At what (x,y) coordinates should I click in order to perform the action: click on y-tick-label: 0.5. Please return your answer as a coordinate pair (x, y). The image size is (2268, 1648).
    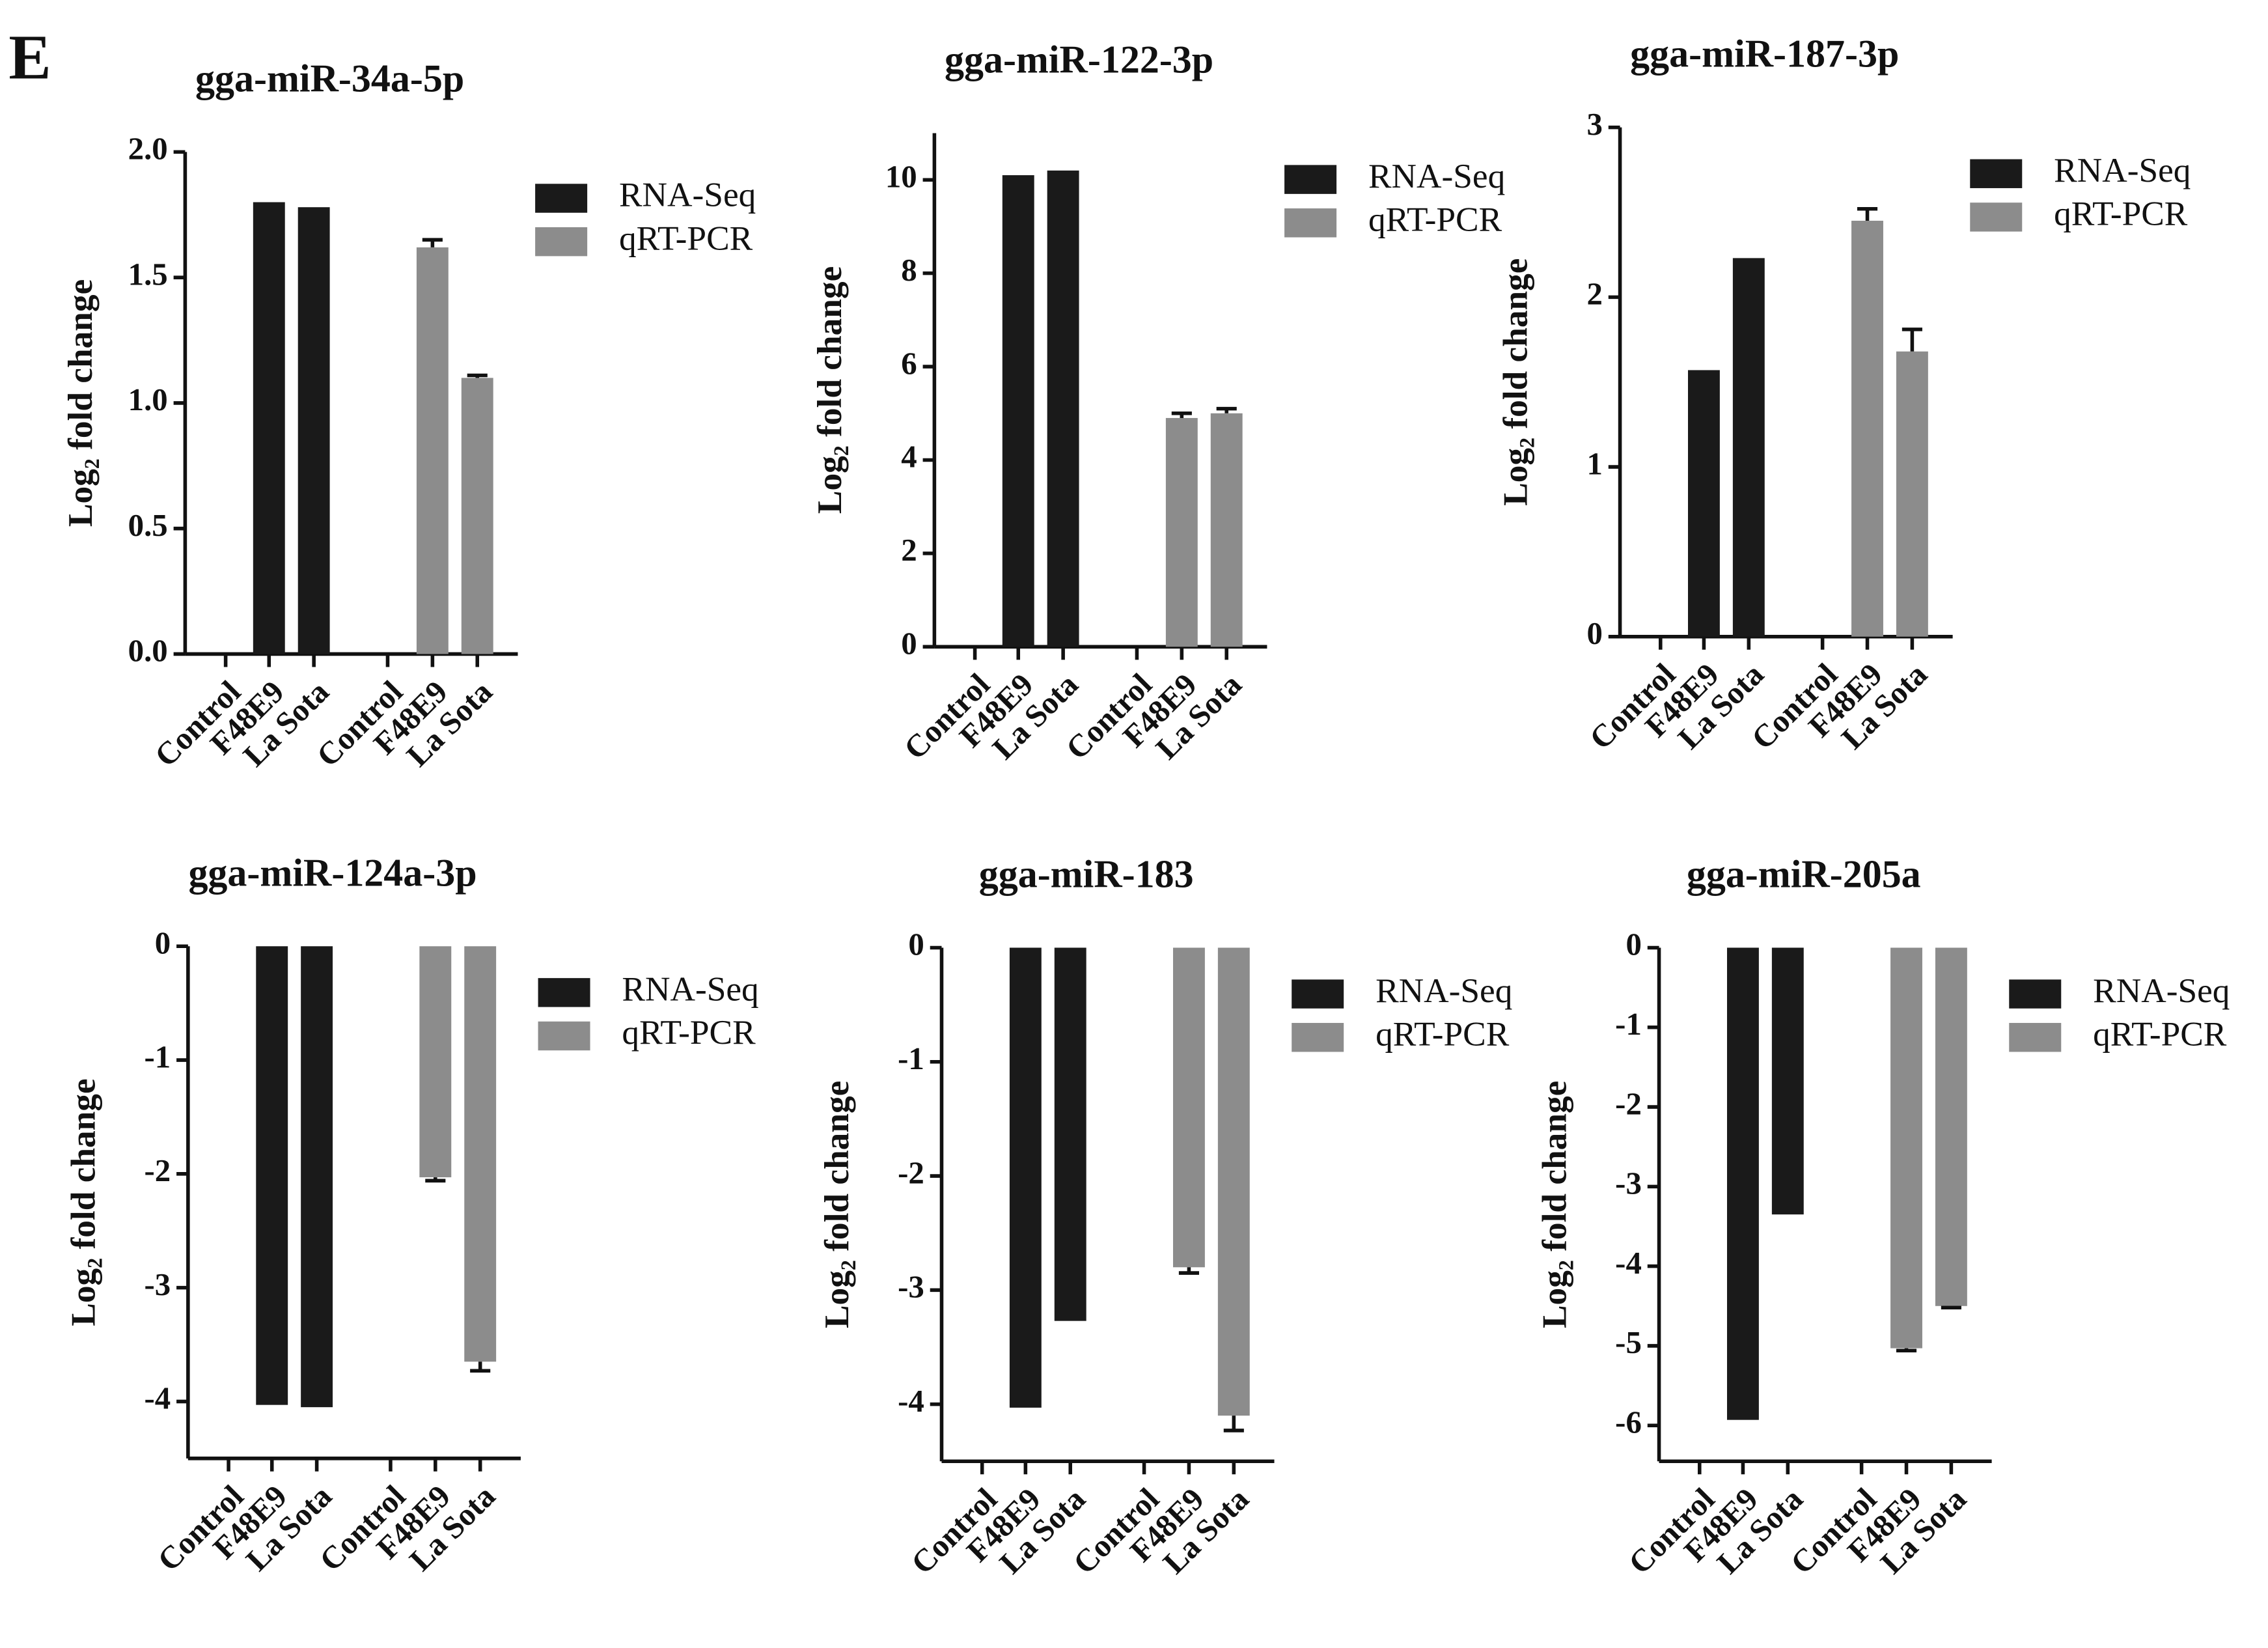
    Looking at the image, I should click on (148, 525).